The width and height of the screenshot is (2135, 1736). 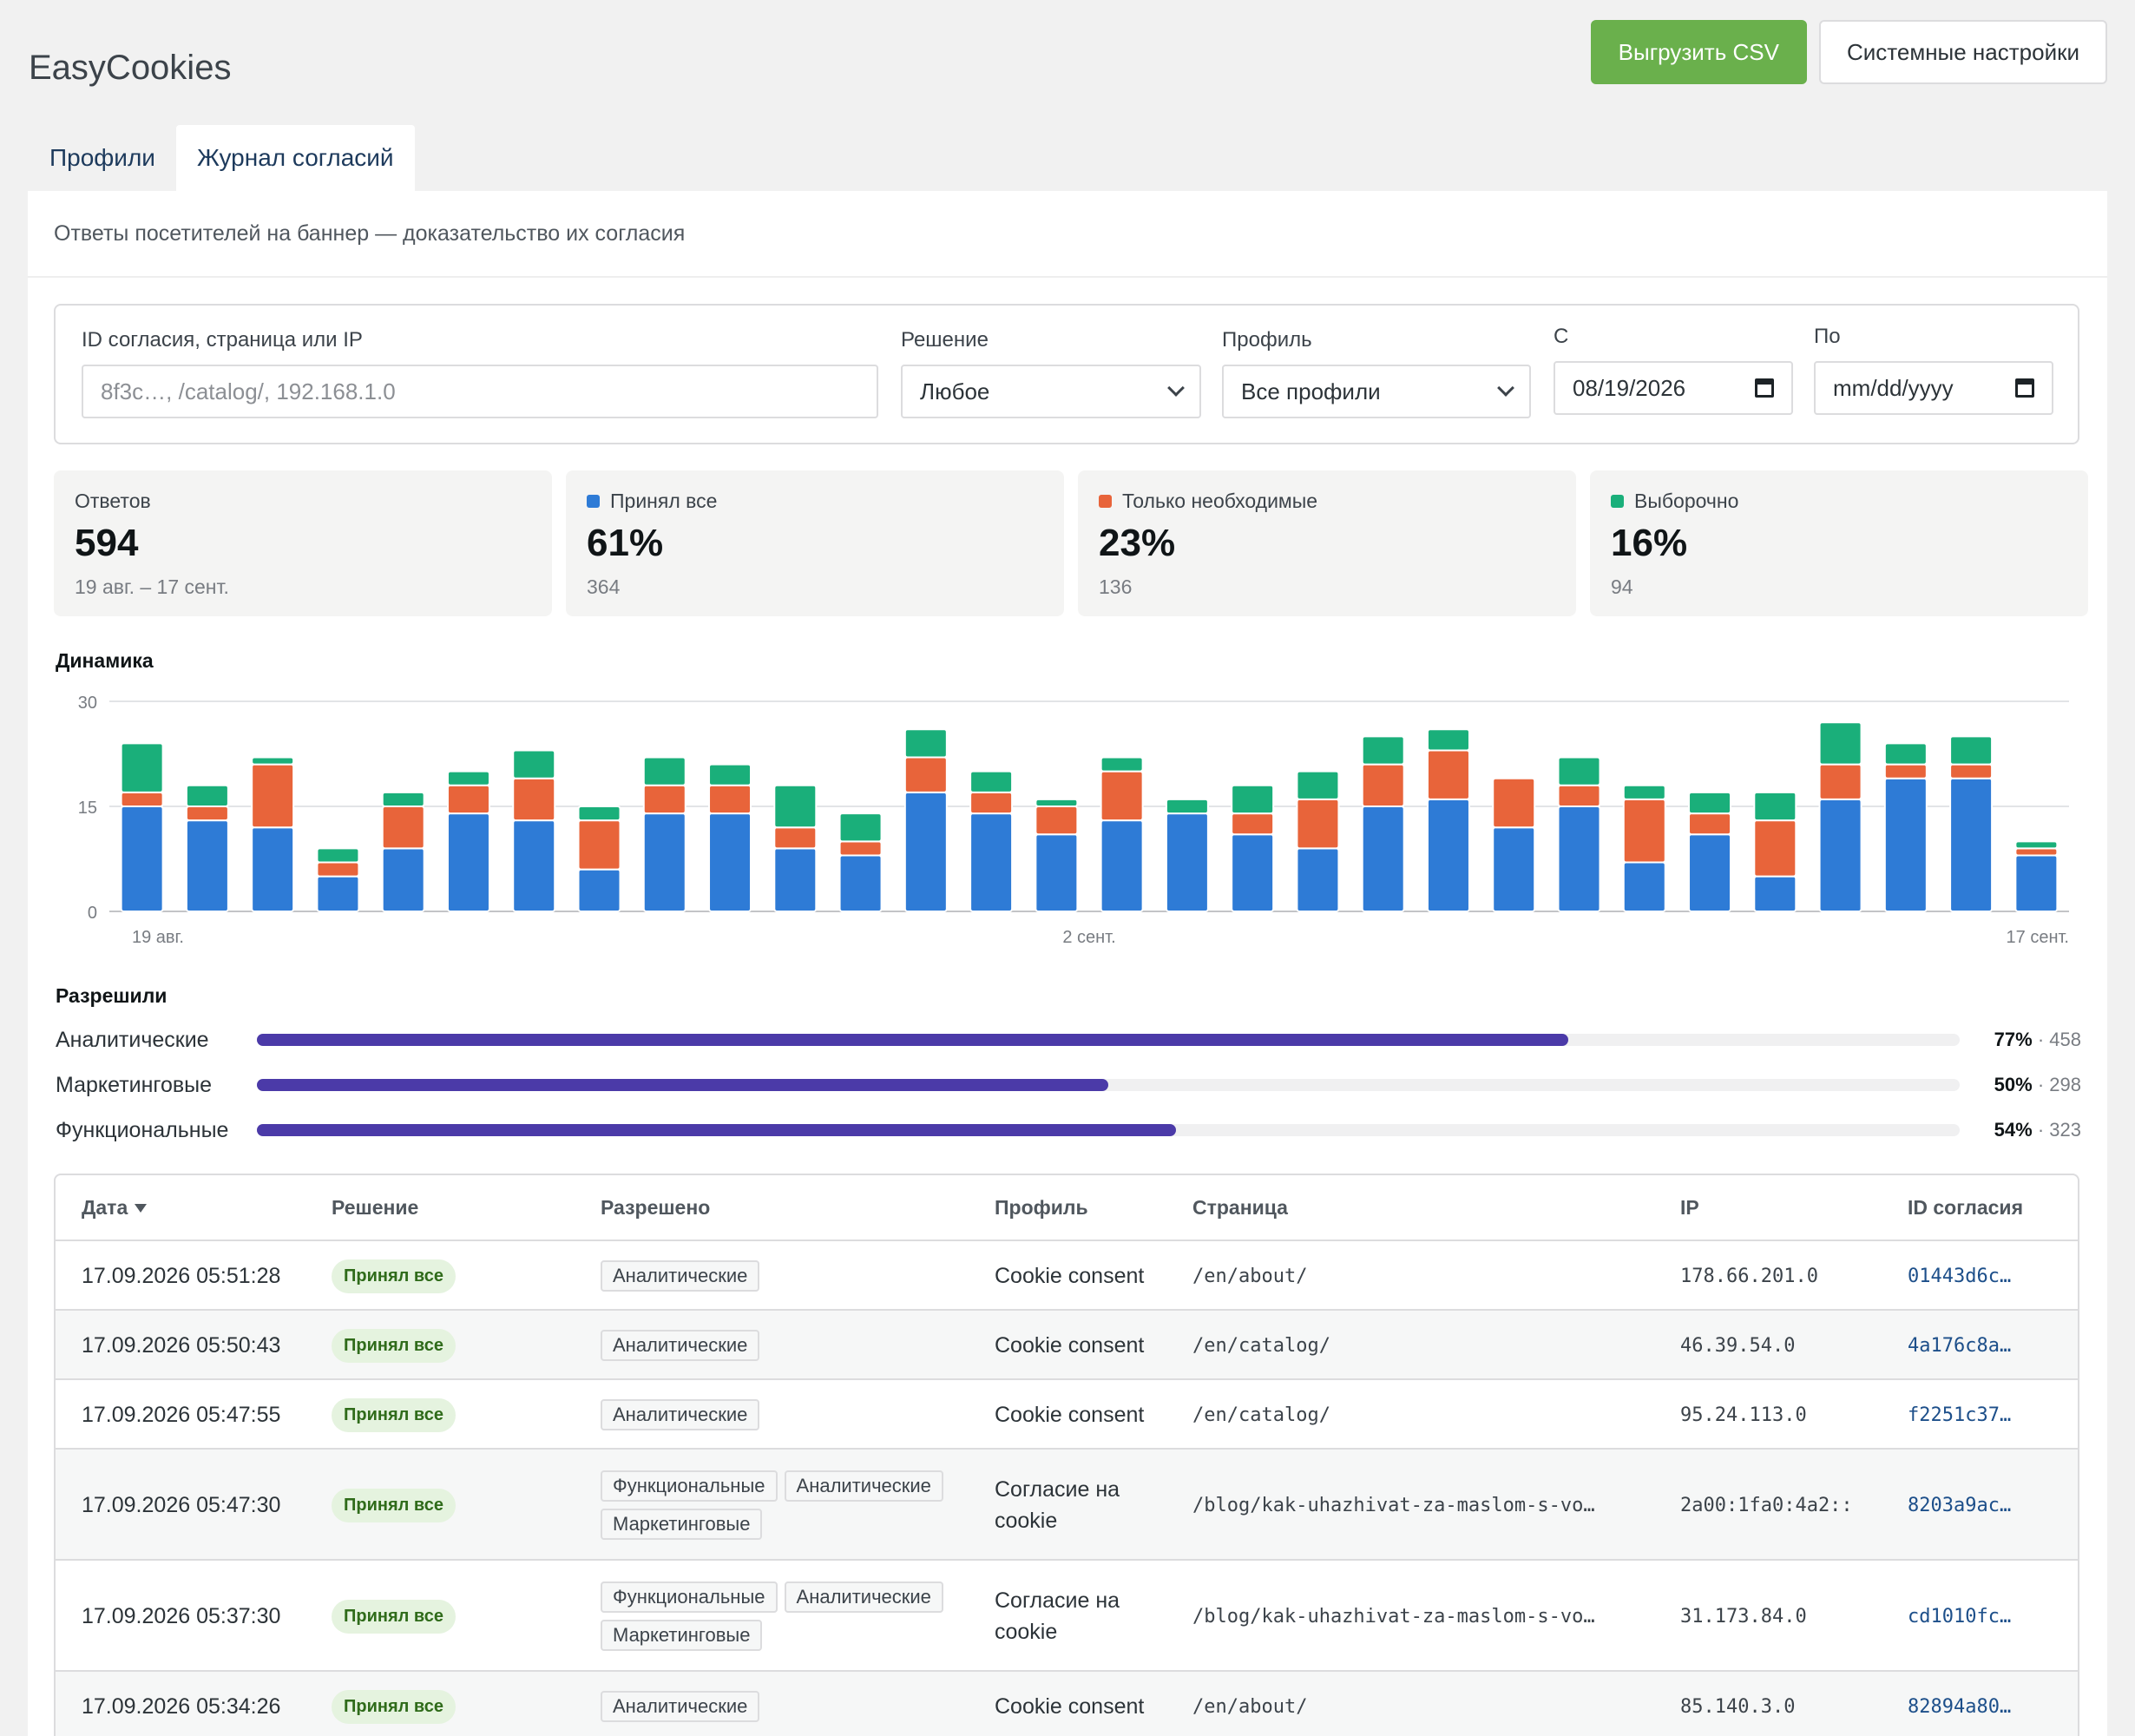 What do you see at coordinates (1240, 1207) in the screenshot?
I see `column-page-header: Страница` at bounding box center [1240, 1207].